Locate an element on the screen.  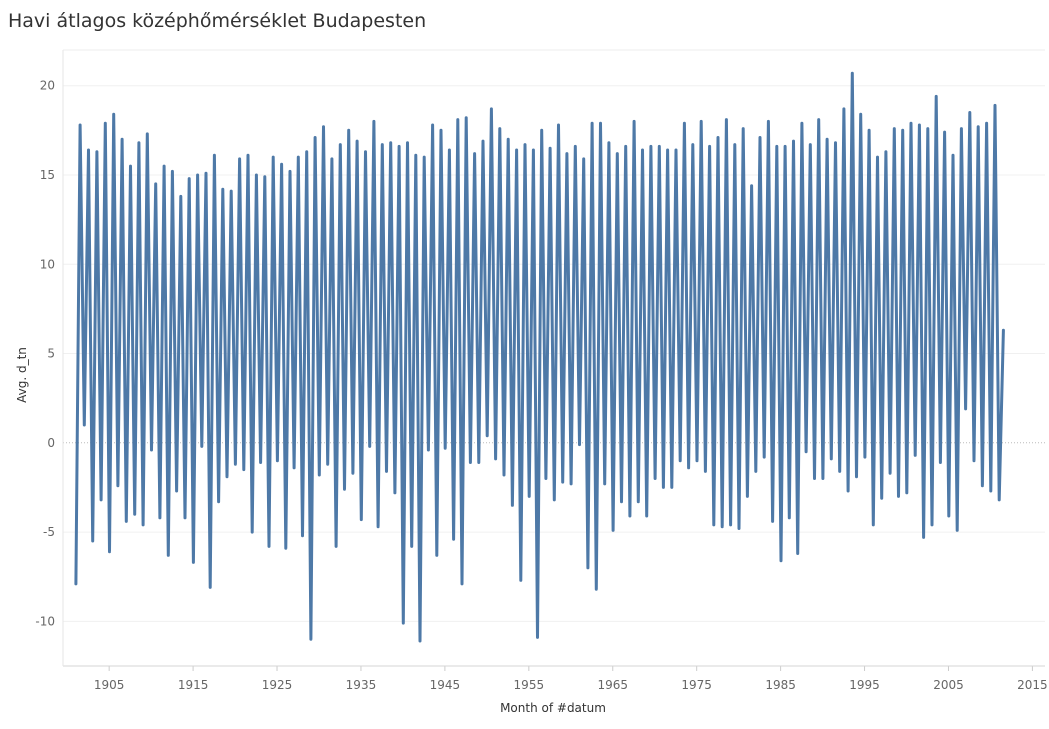
y-tick-label: 5 is located at coordinates (51, 354).